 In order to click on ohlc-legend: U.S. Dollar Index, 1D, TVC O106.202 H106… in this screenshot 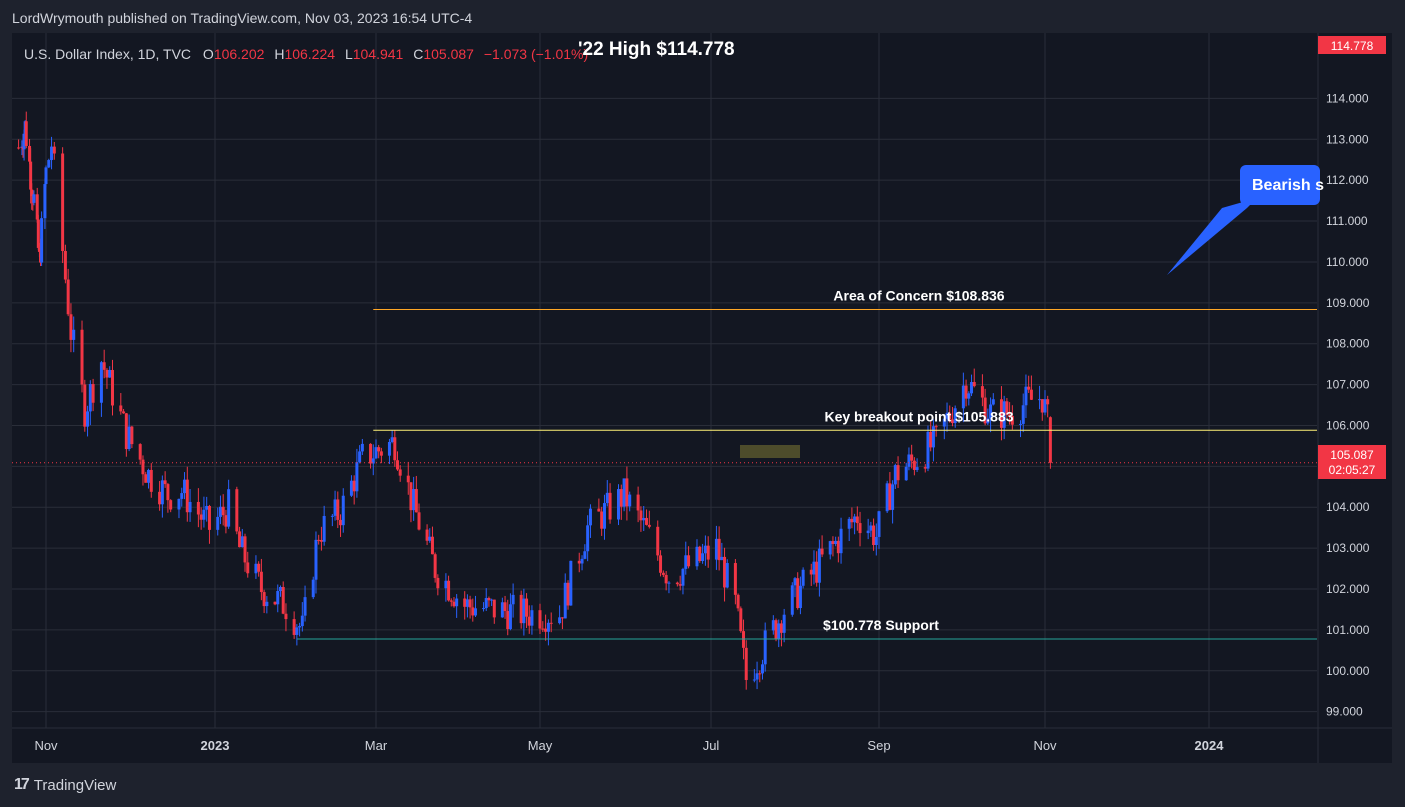, I will do `click(306, 54)`.